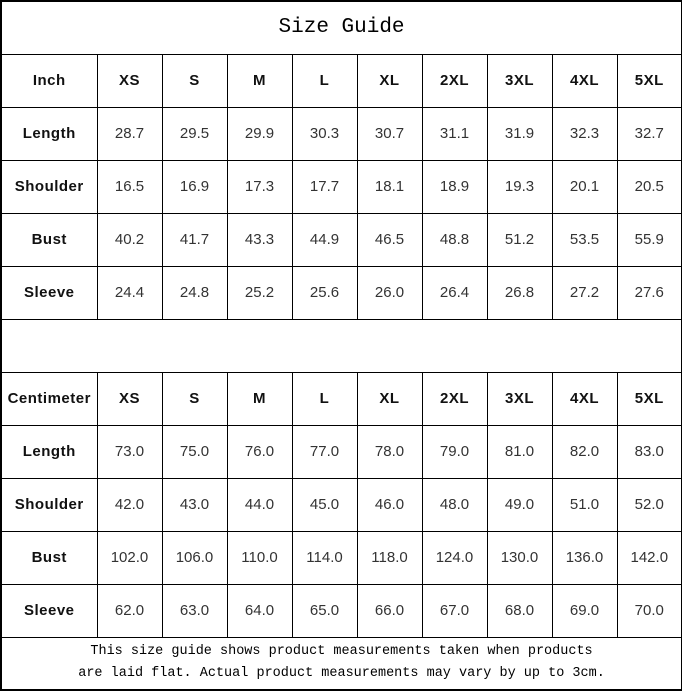  Describe the element at coordinates (649, 239) in the screenshot. I see `measurement-value: 55.9` at that location.